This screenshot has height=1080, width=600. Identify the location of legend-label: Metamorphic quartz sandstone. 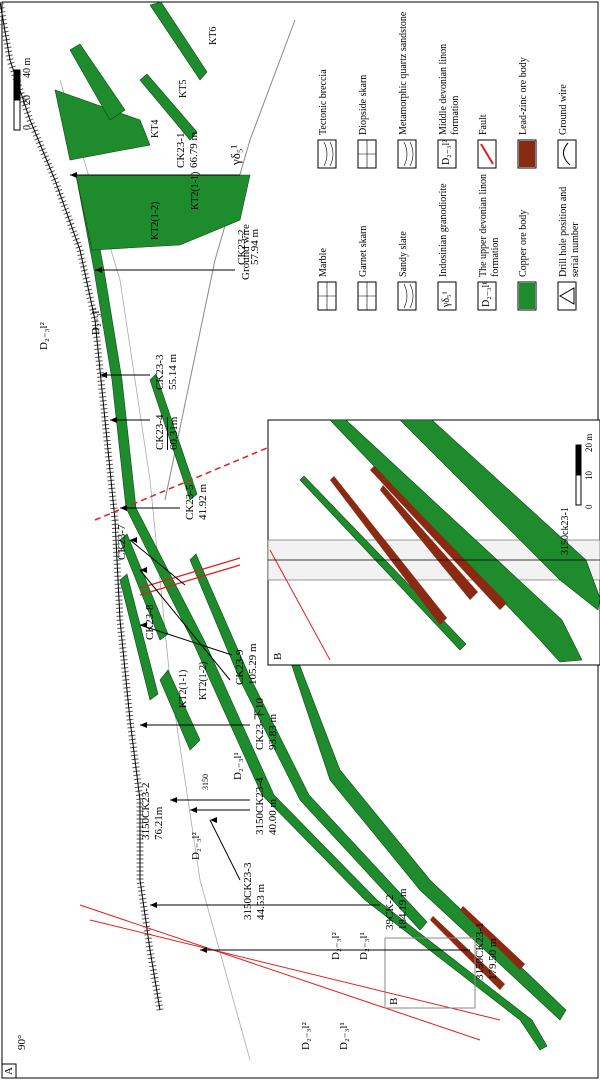
(403, 73).